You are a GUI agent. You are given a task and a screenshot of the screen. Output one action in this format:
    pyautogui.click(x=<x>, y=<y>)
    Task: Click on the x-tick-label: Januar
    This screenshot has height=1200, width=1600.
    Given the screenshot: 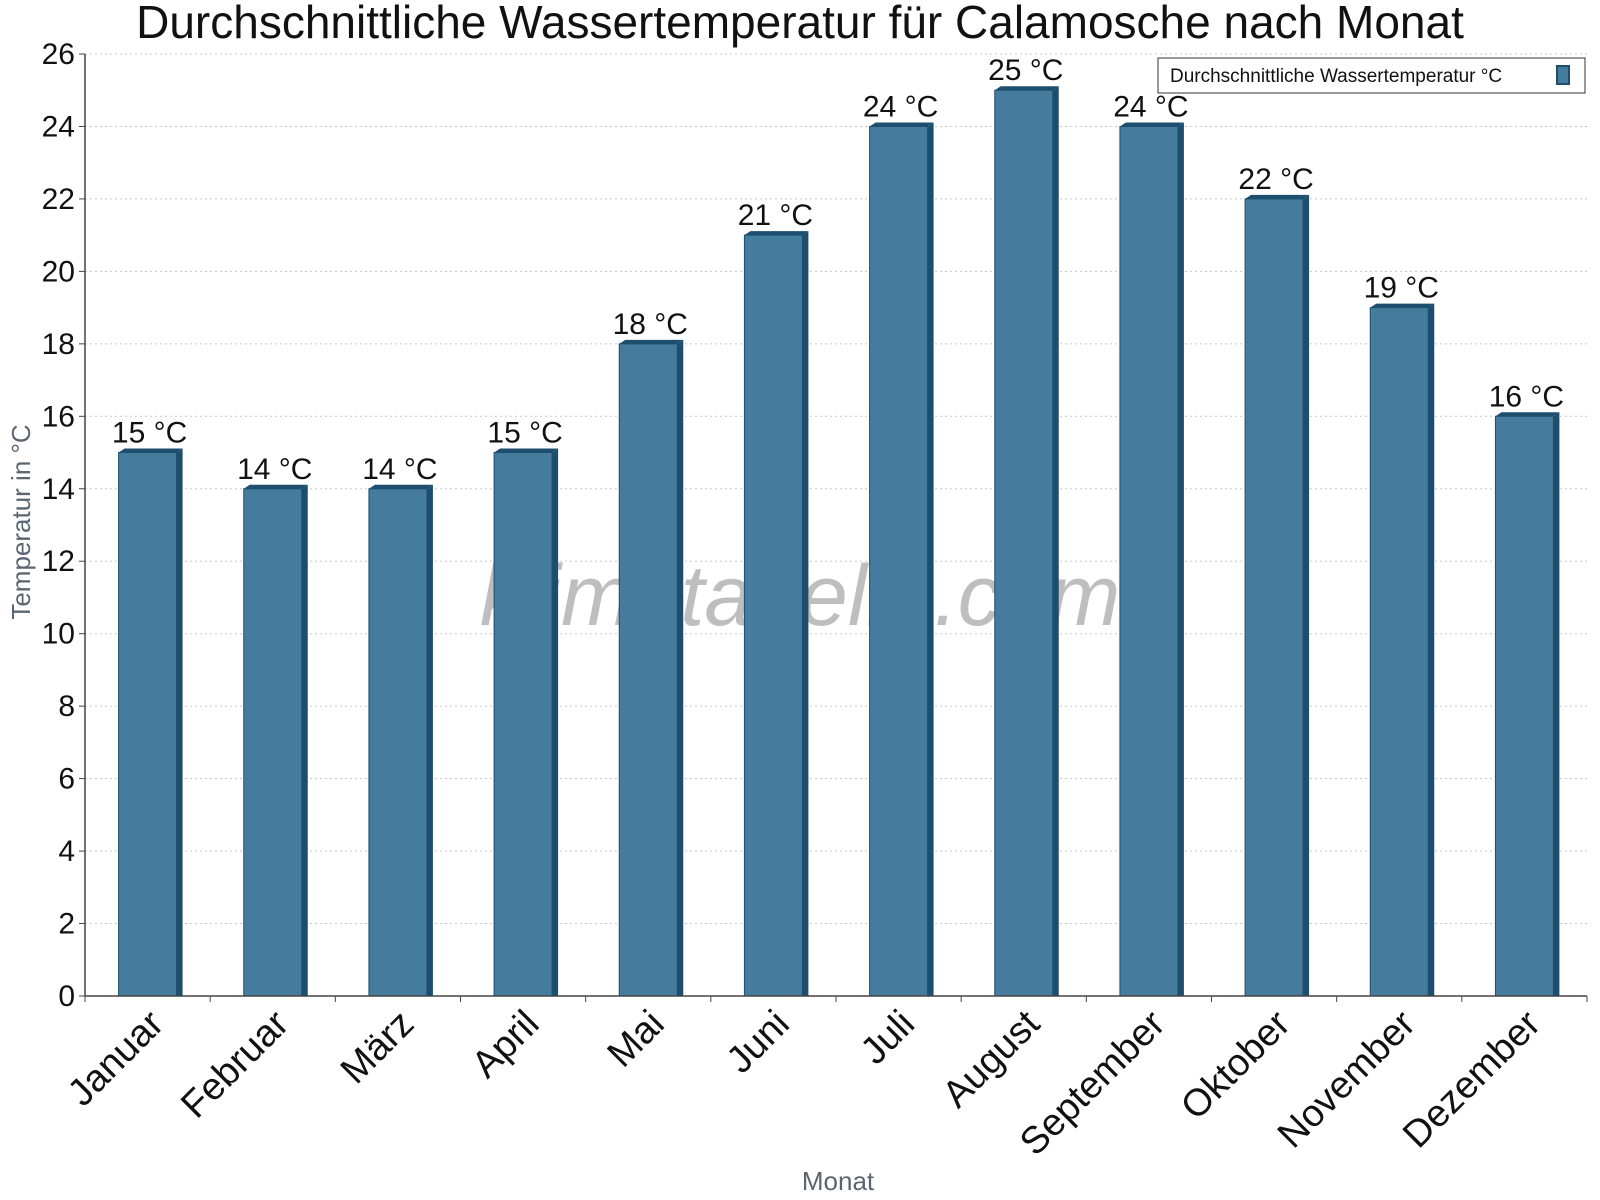 What is the action you would take?
    pyautogui.click(x=116, y=1058)
    